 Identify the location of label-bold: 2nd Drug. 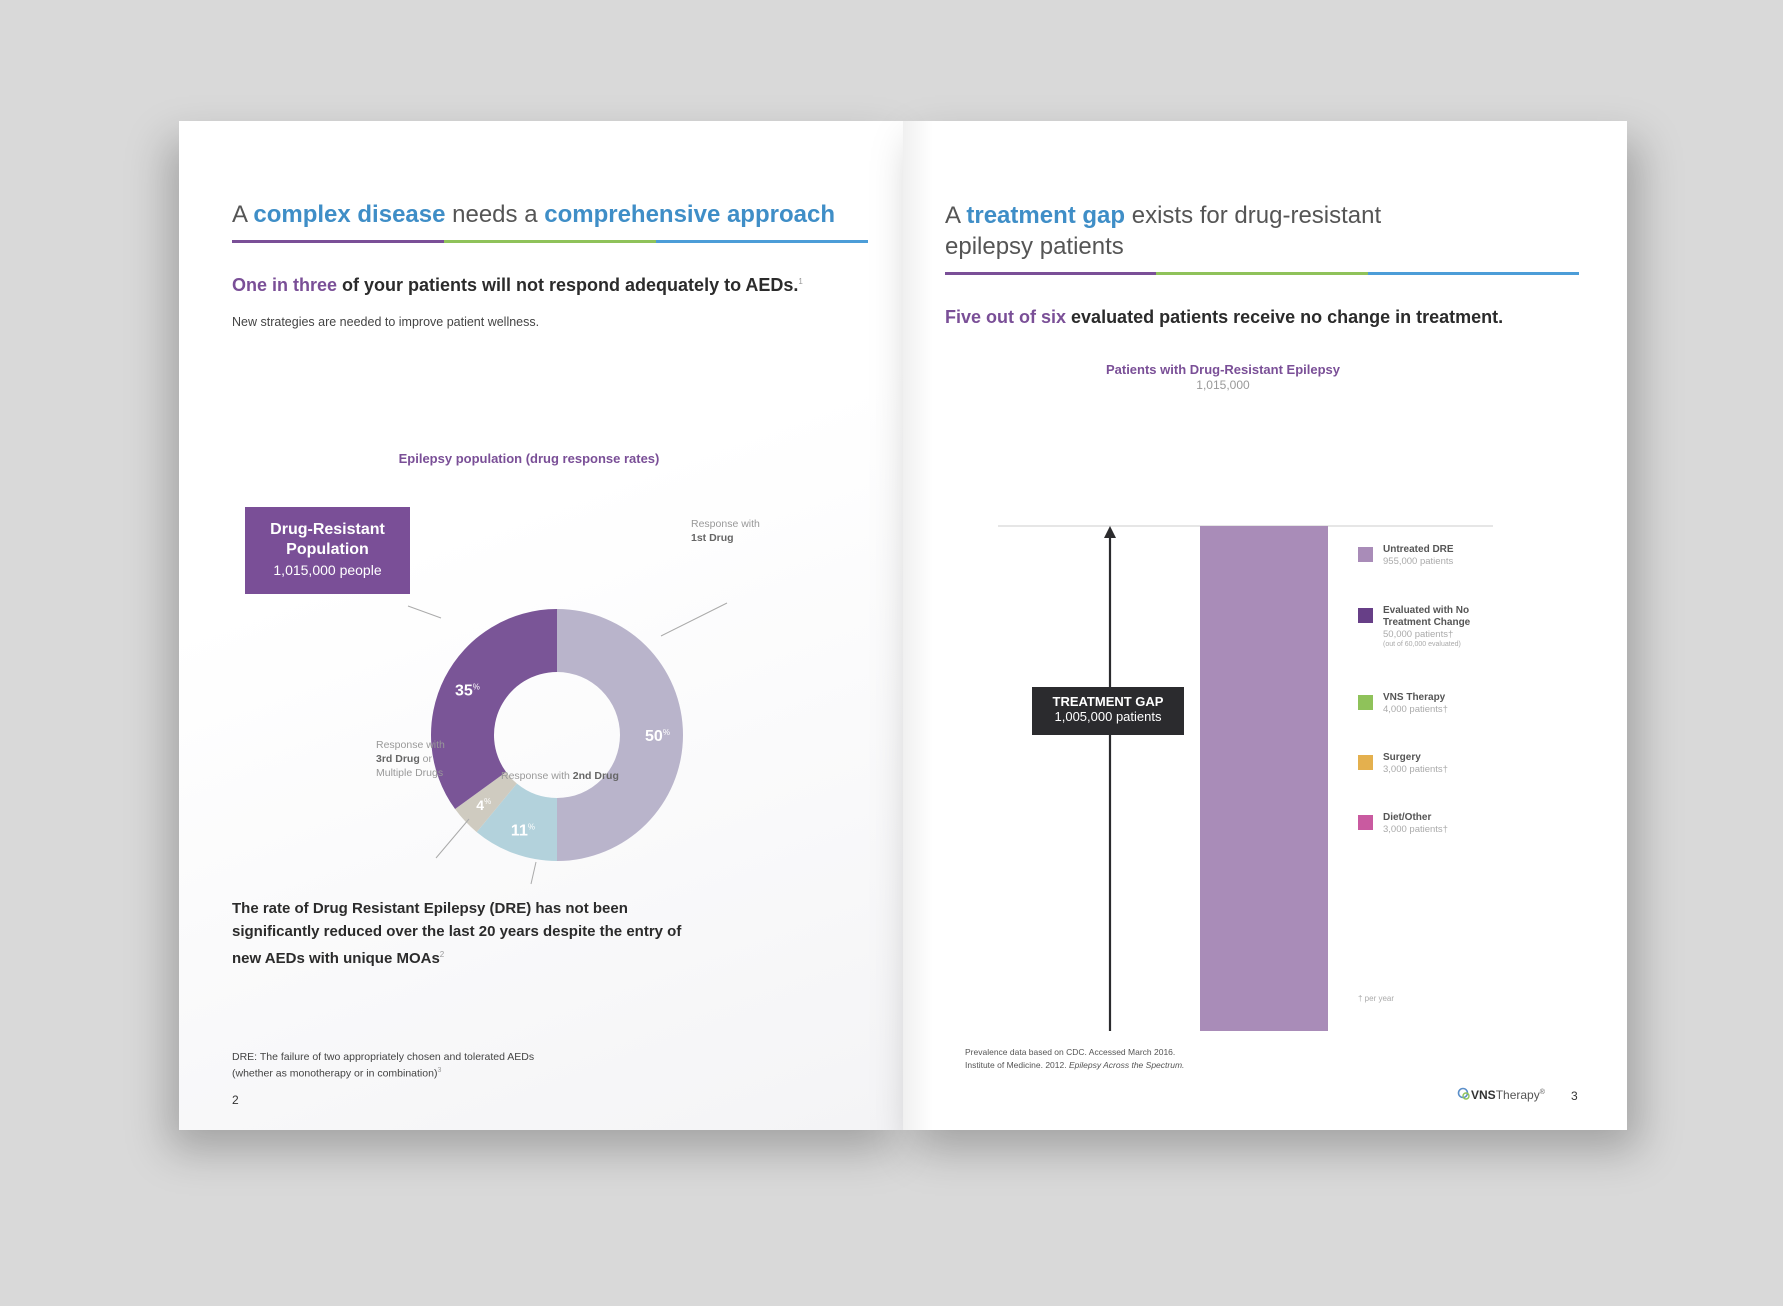
(595, 776).